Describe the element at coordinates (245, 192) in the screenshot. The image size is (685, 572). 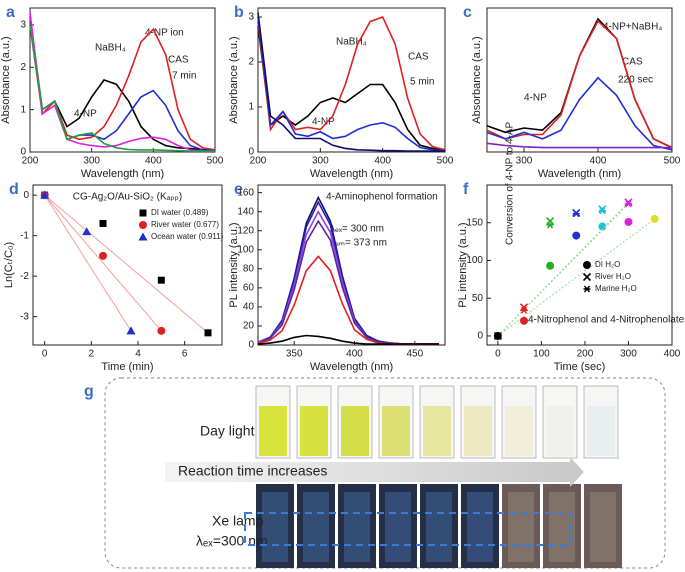
I see `y-tick-label: 160` at that location.